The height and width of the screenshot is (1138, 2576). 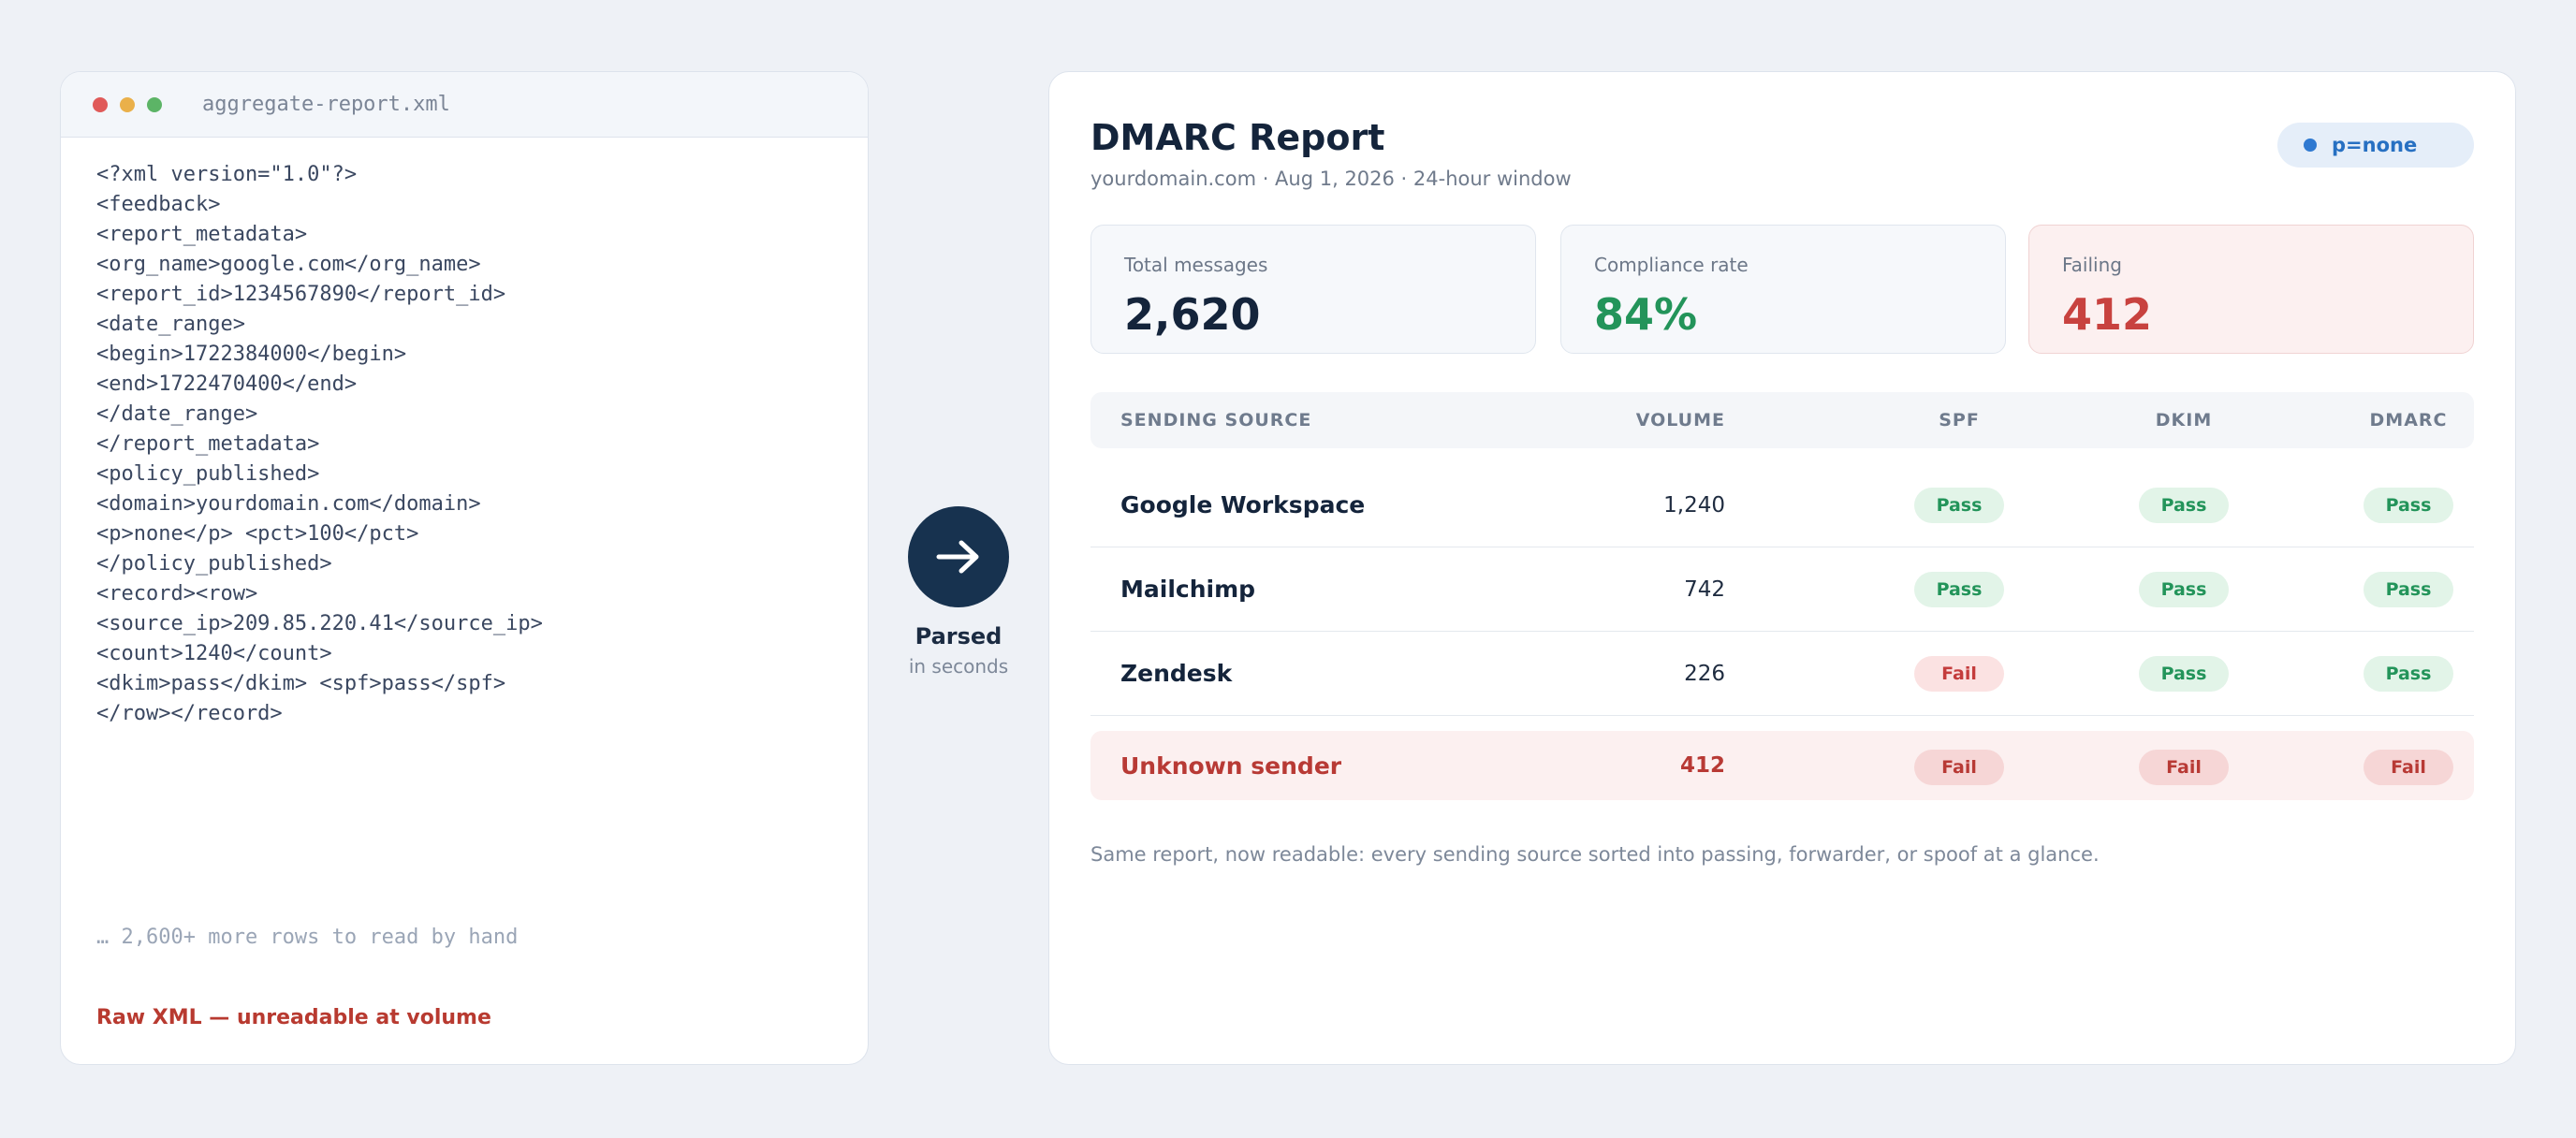 What do you see at coordinates (177, 414) in the screenshot?
I see `xml-line: </date_range>` at bounding box center [177, 414].